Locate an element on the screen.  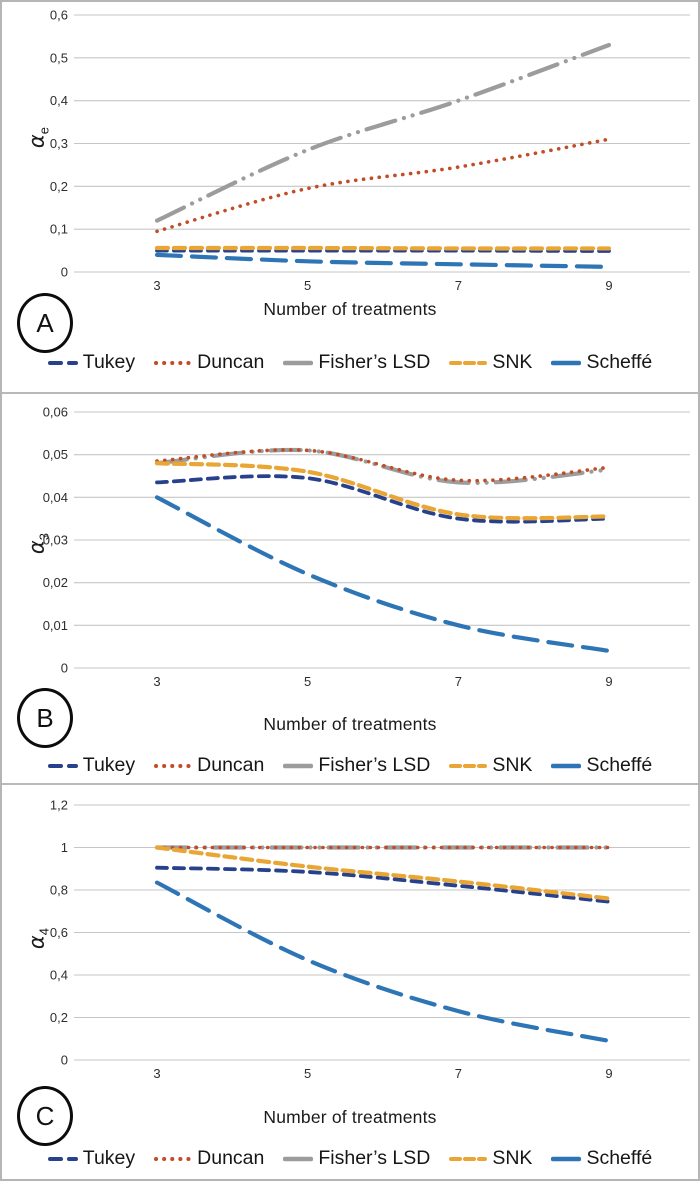
y-tick-label: 0,6 is located at coordinates (59, 15).